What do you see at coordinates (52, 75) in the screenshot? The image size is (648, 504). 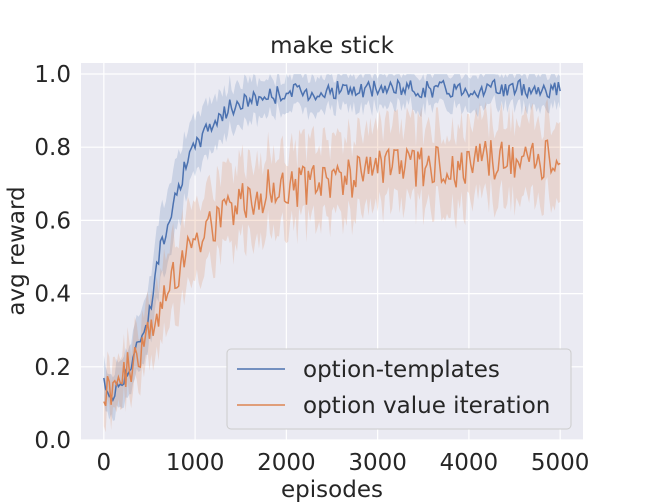 I see `y-tick-label: 1.0` at bounding box center [52, 75].